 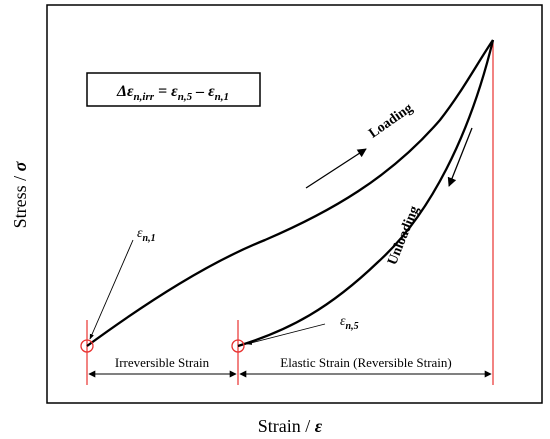 What do you see at coordinates (20, 194) in the screenshot?
I see `y-axis-label: Stress / σ` at bounding box center [20, 194].